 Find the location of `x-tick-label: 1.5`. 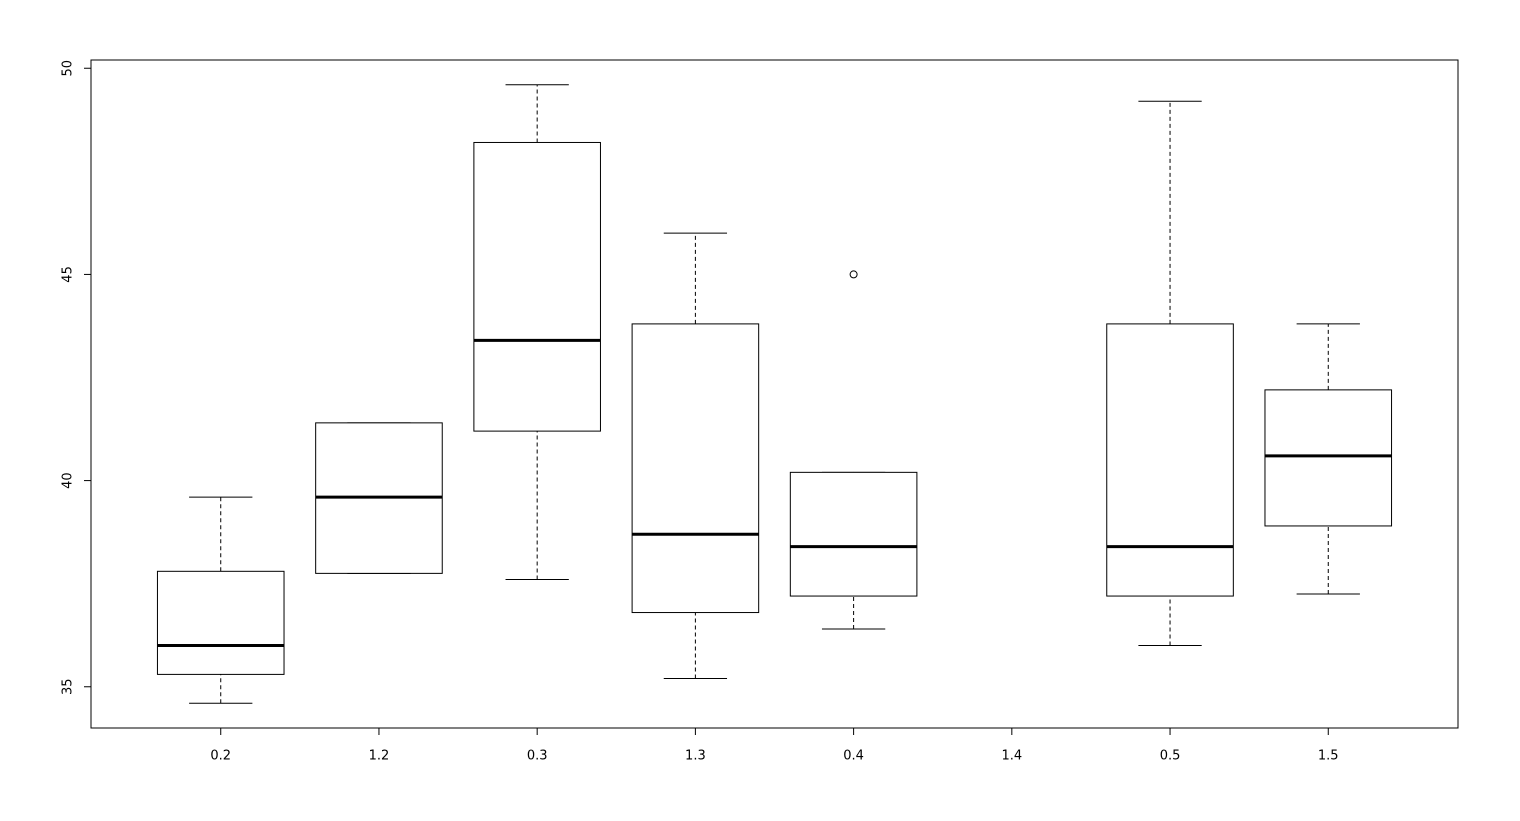

x-tick-label: 1.5 is located at coordinates (1328, 756).